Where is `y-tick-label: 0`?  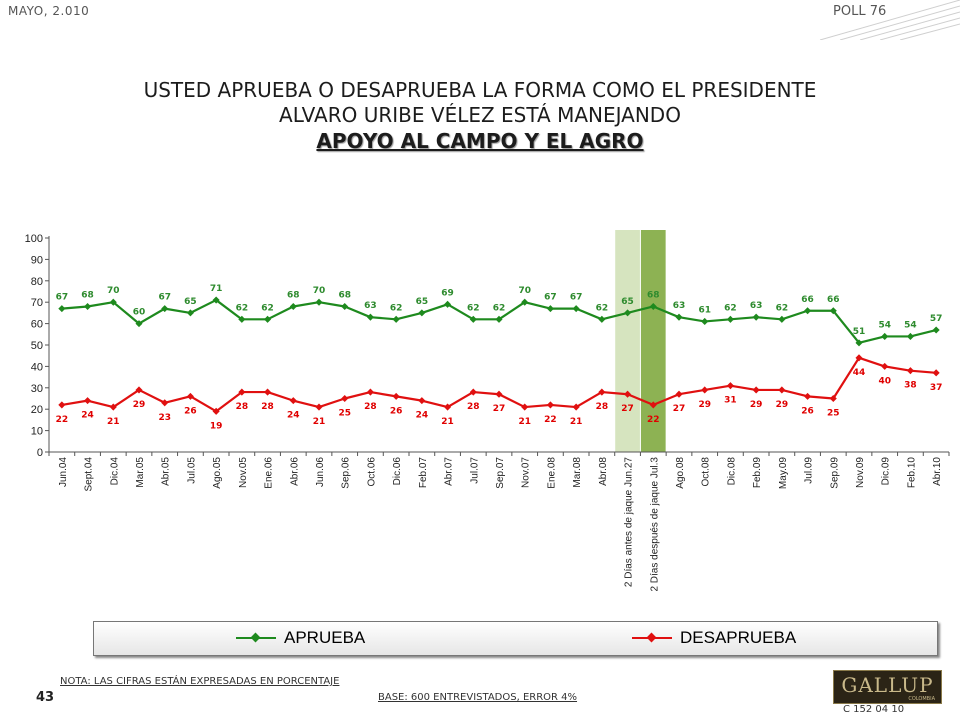
y-tick-label: 0 is located at coordinates (40, 453).